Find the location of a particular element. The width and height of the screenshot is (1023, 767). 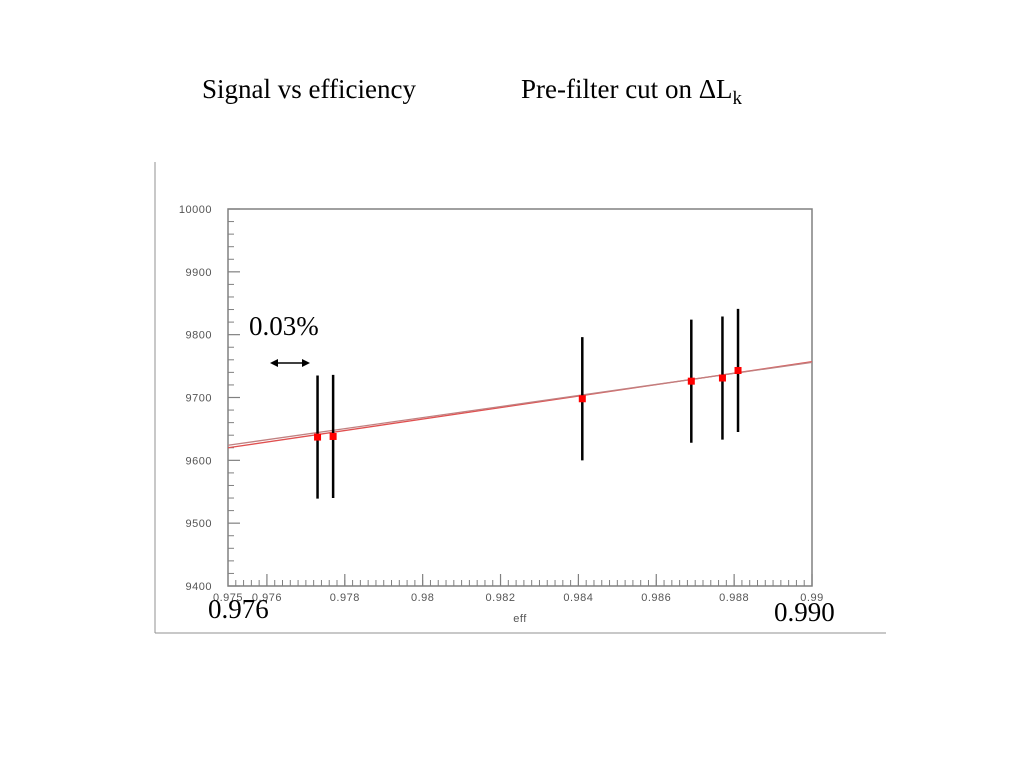

y-tick-label: 9700 is located at coordinates (199, 399).